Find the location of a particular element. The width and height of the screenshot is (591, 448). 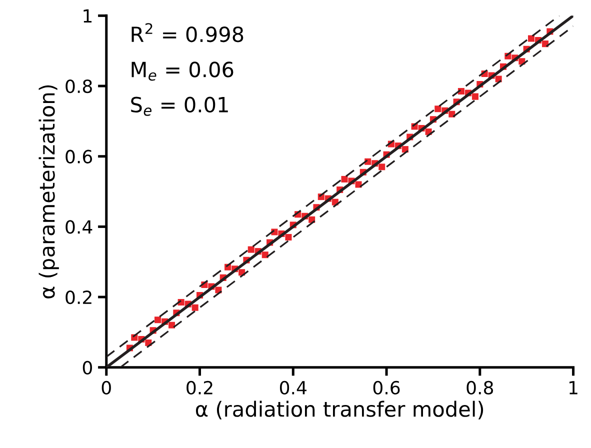

x-tick-label: 0.8 is located at coordinates (480, 387).